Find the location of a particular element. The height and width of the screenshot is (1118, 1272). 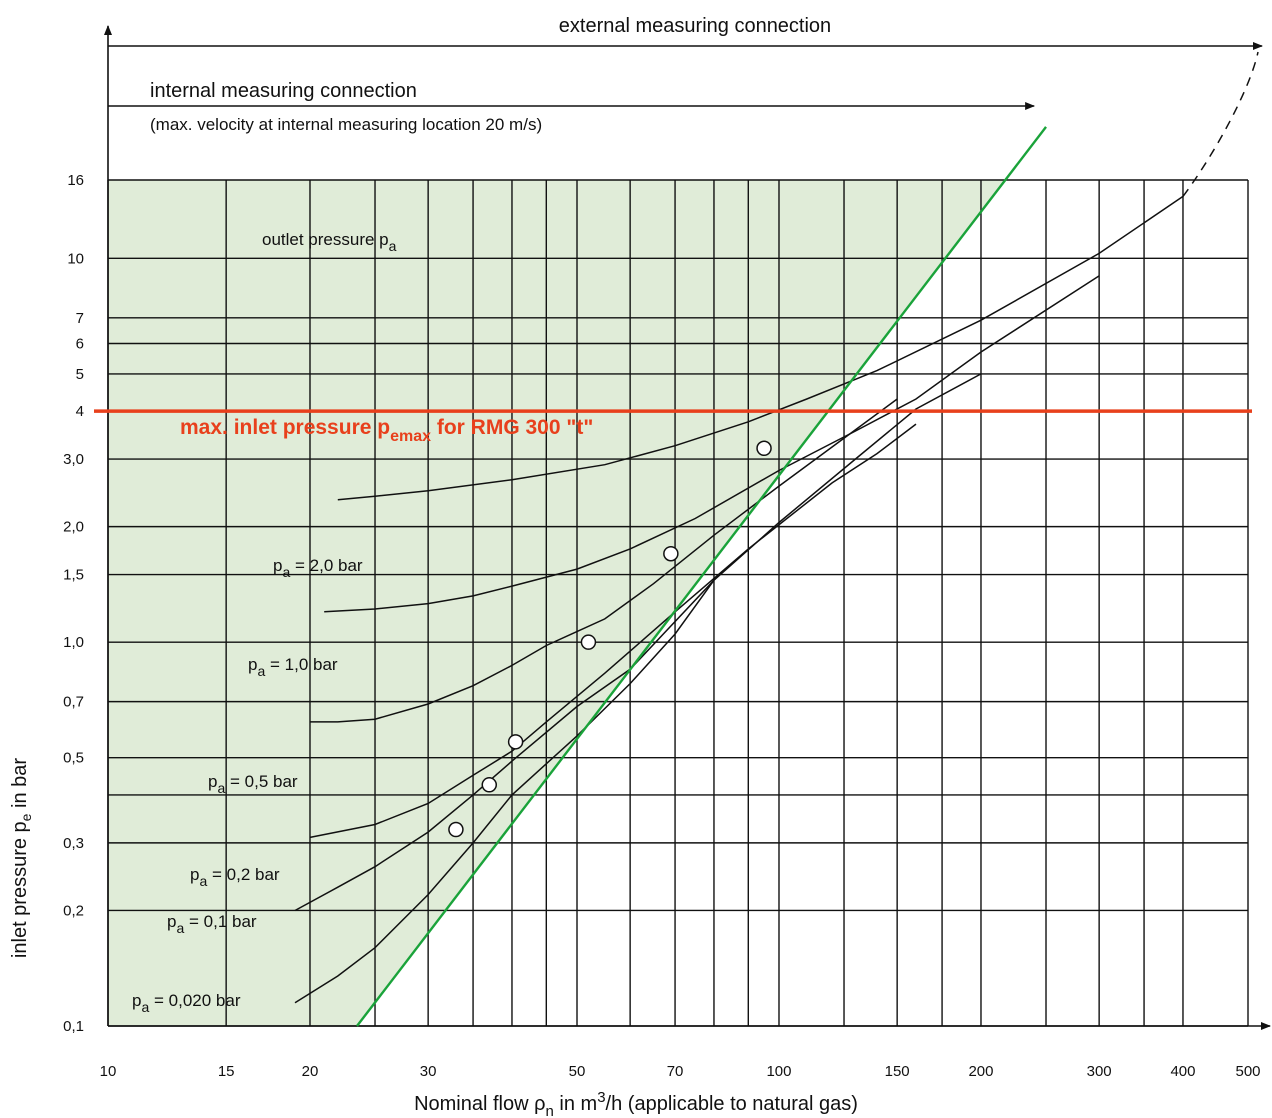

y-tick-label: 10 is located at coordinates (75, 258).